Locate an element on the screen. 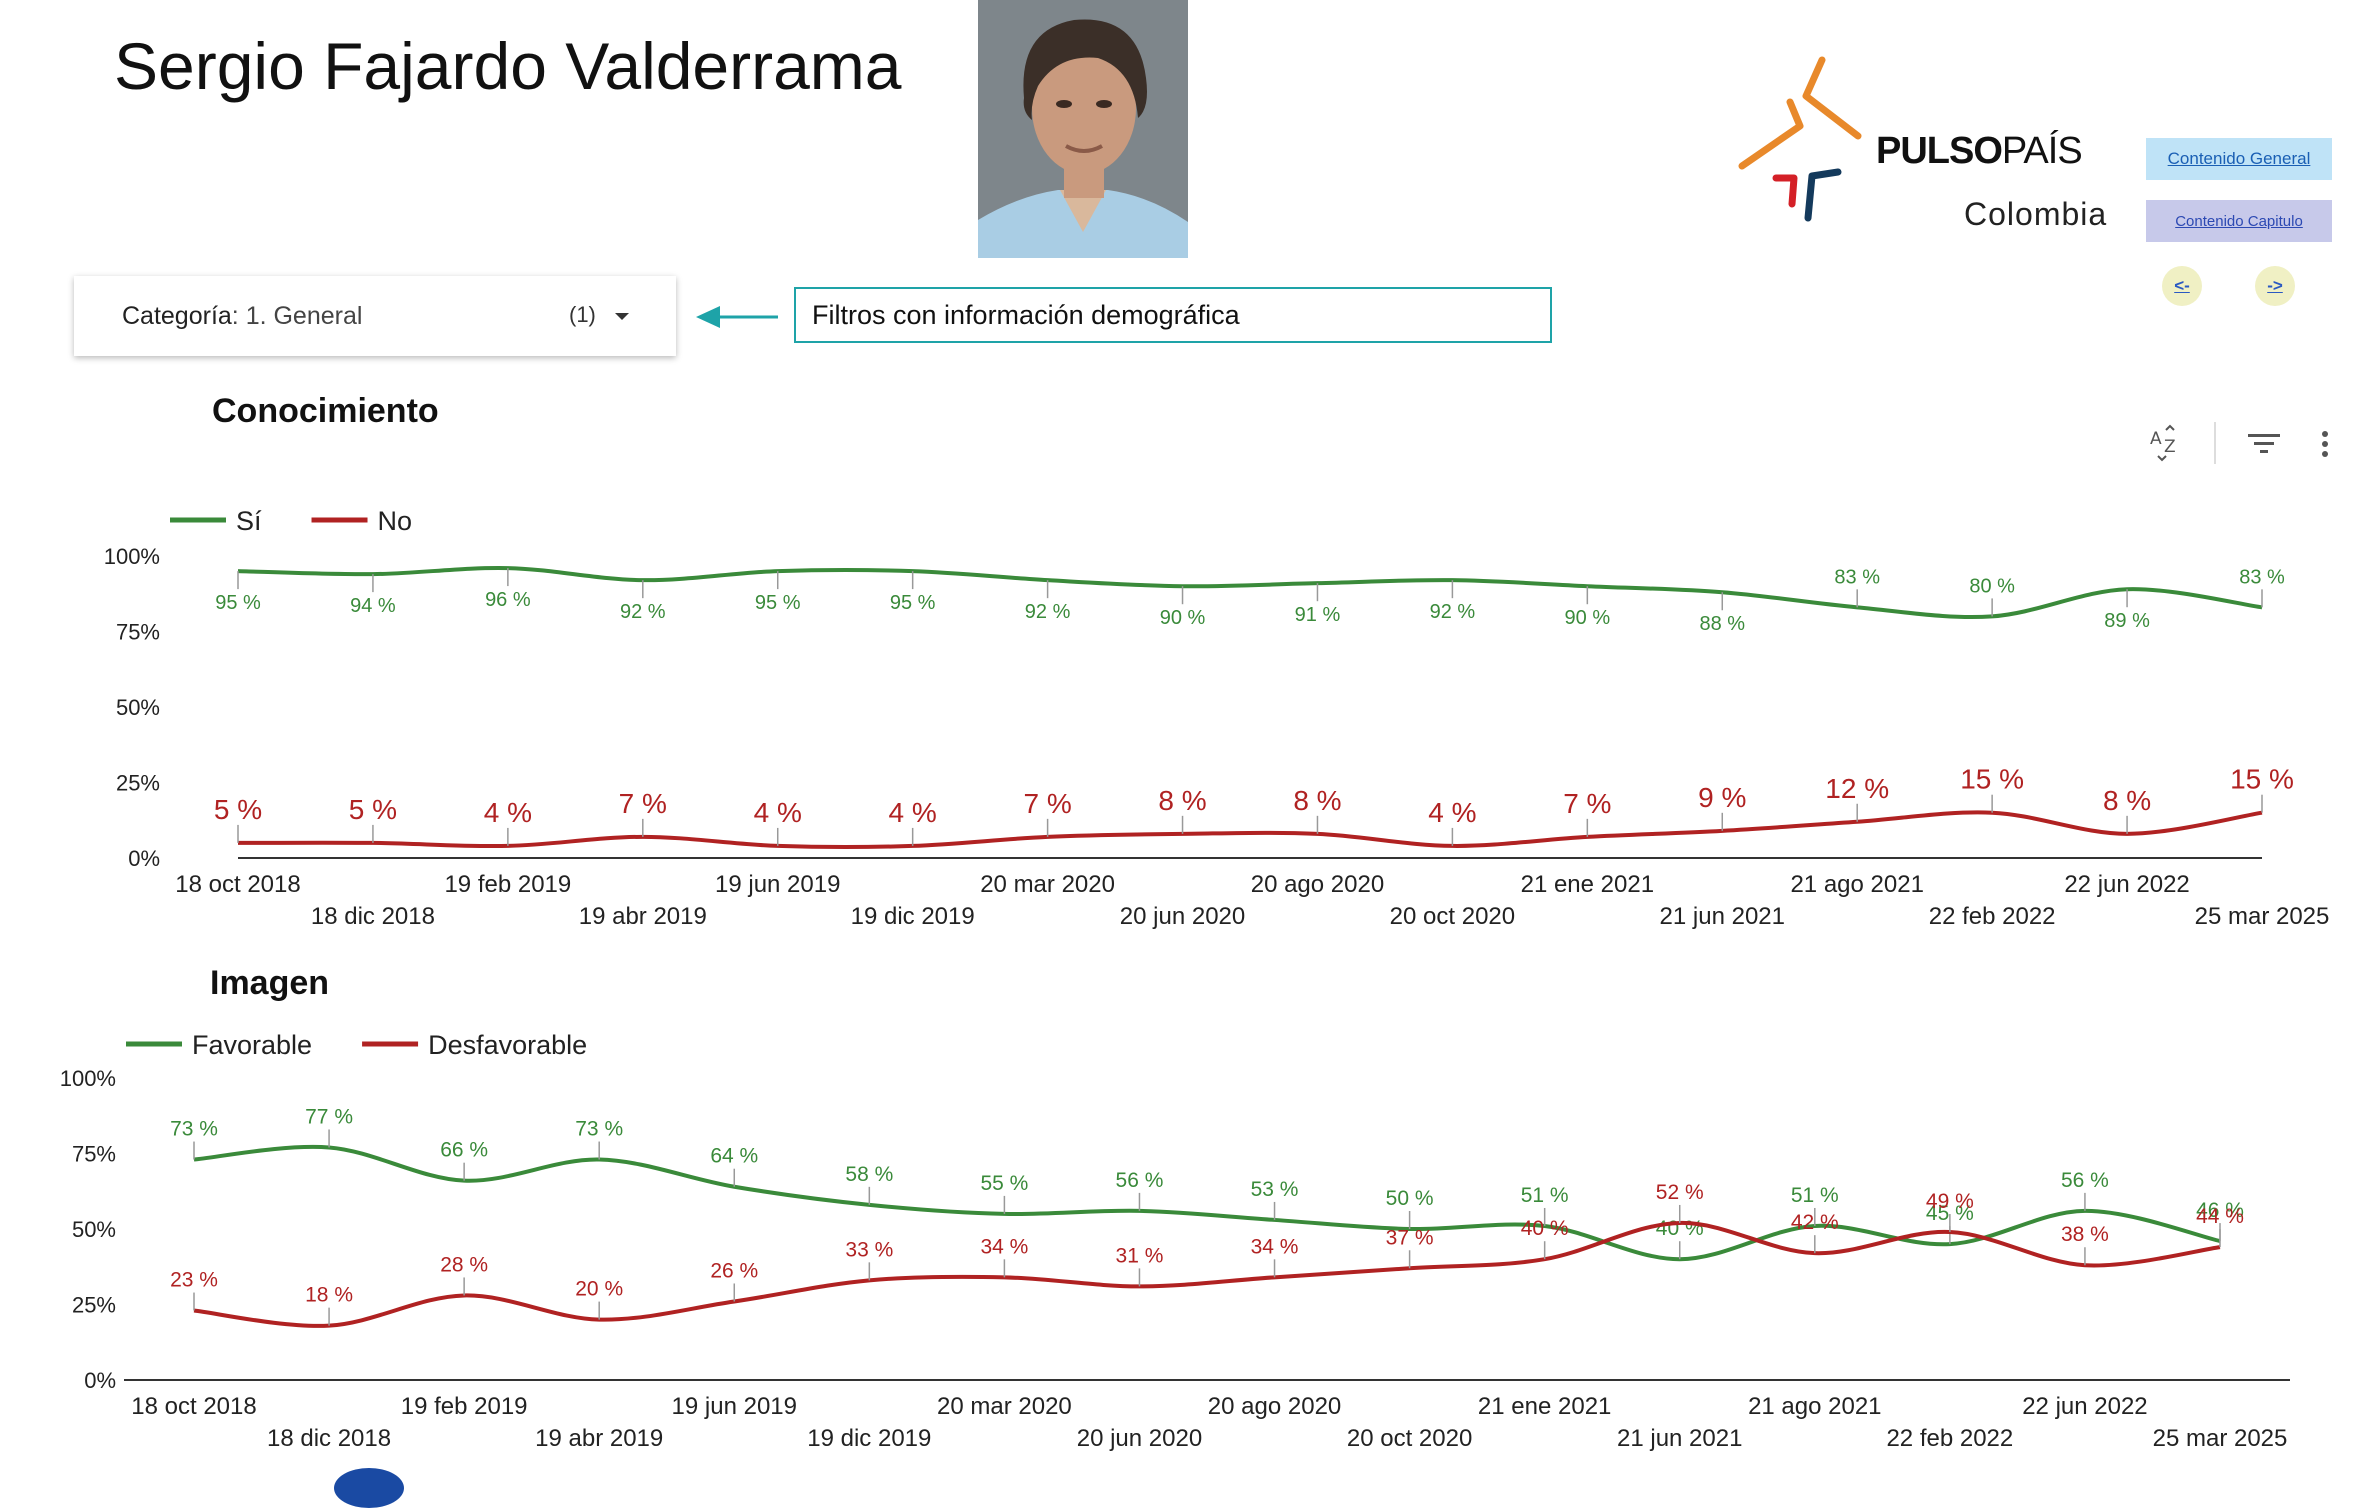  caret-down-icon is located at coordinates (622, 316).